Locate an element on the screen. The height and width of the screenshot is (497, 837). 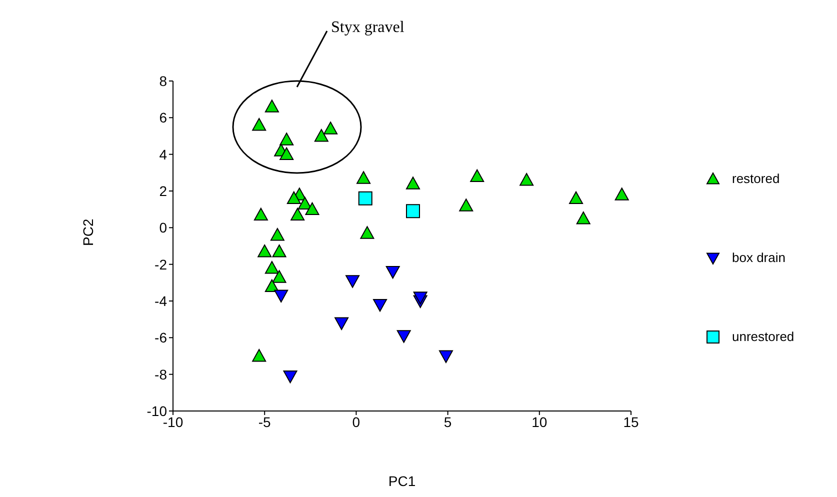
x-tick-label: 5 is located at coordinates (448, 422).